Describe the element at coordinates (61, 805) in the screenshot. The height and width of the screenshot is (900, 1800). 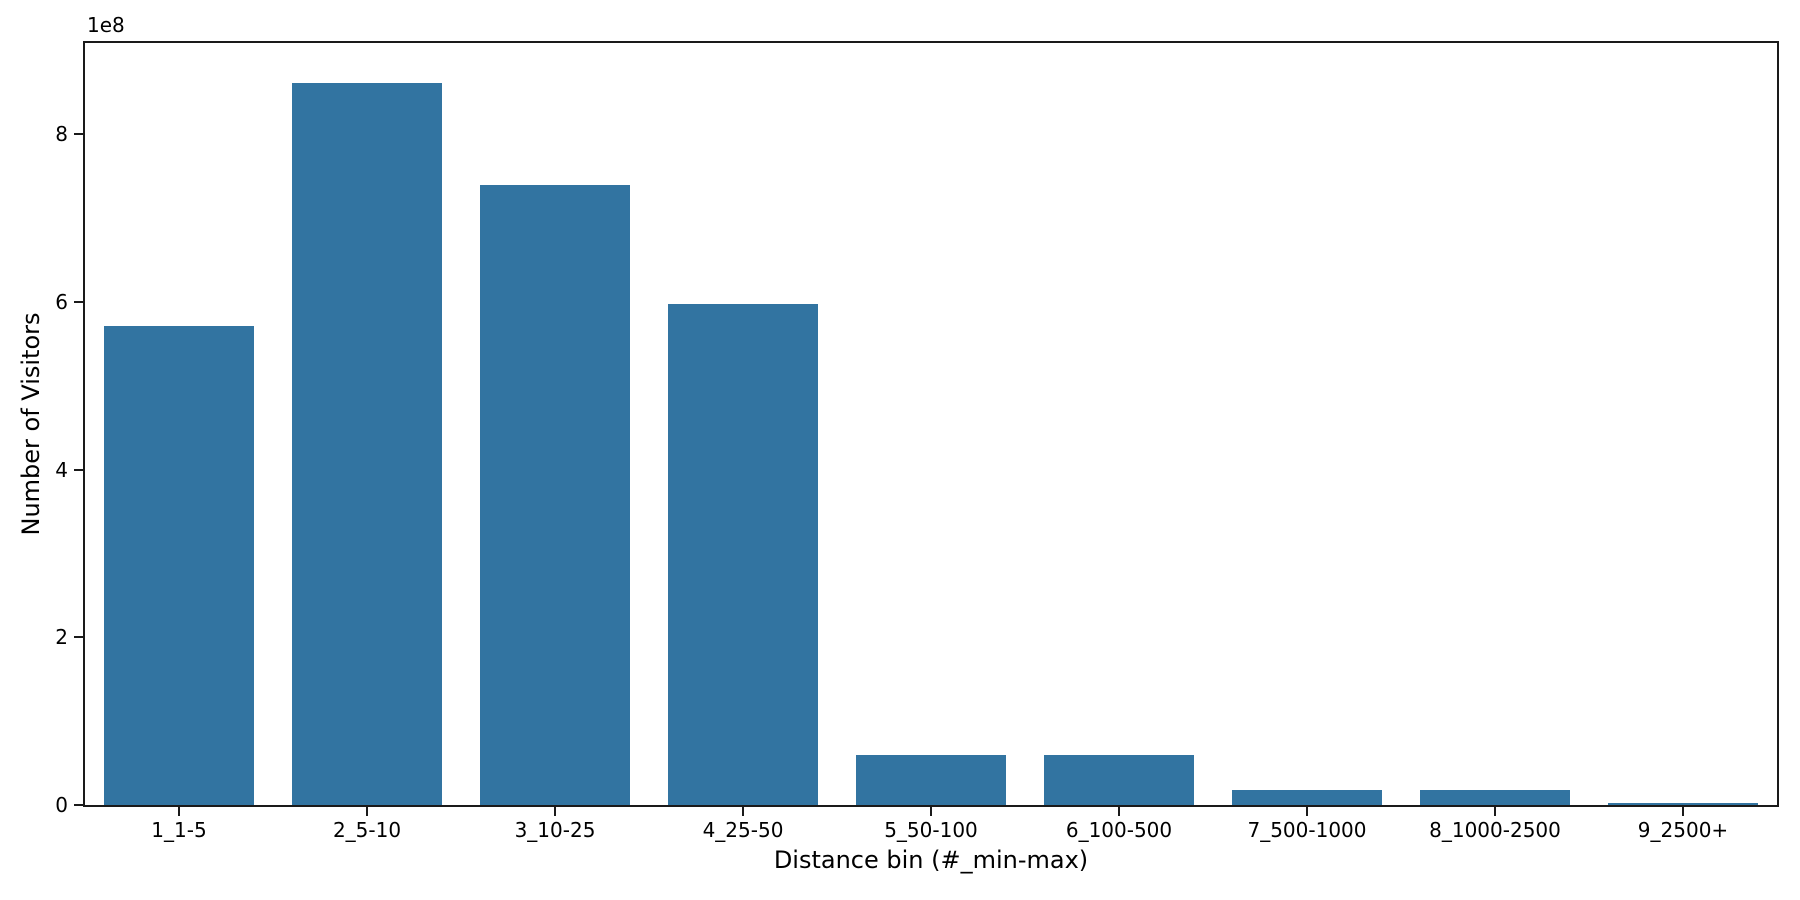
I see `y-tick-label: 0` at that location.